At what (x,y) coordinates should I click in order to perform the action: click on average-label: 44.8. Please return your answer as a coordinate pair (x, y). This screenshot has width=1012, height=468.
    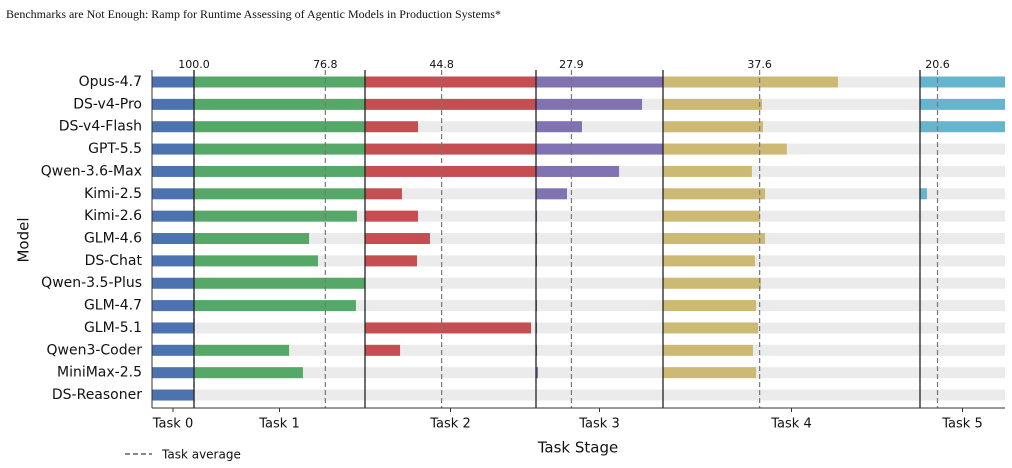
    Looking at the image, I should click on (441, 64).